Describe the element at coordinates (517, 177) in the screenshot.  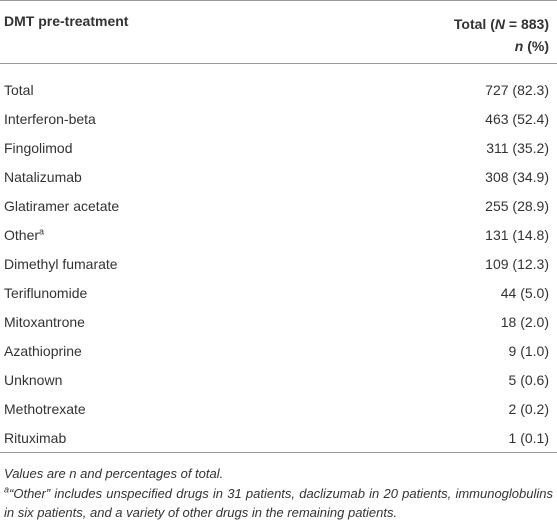
I see `row-value: 308 (34.9)` at that location.